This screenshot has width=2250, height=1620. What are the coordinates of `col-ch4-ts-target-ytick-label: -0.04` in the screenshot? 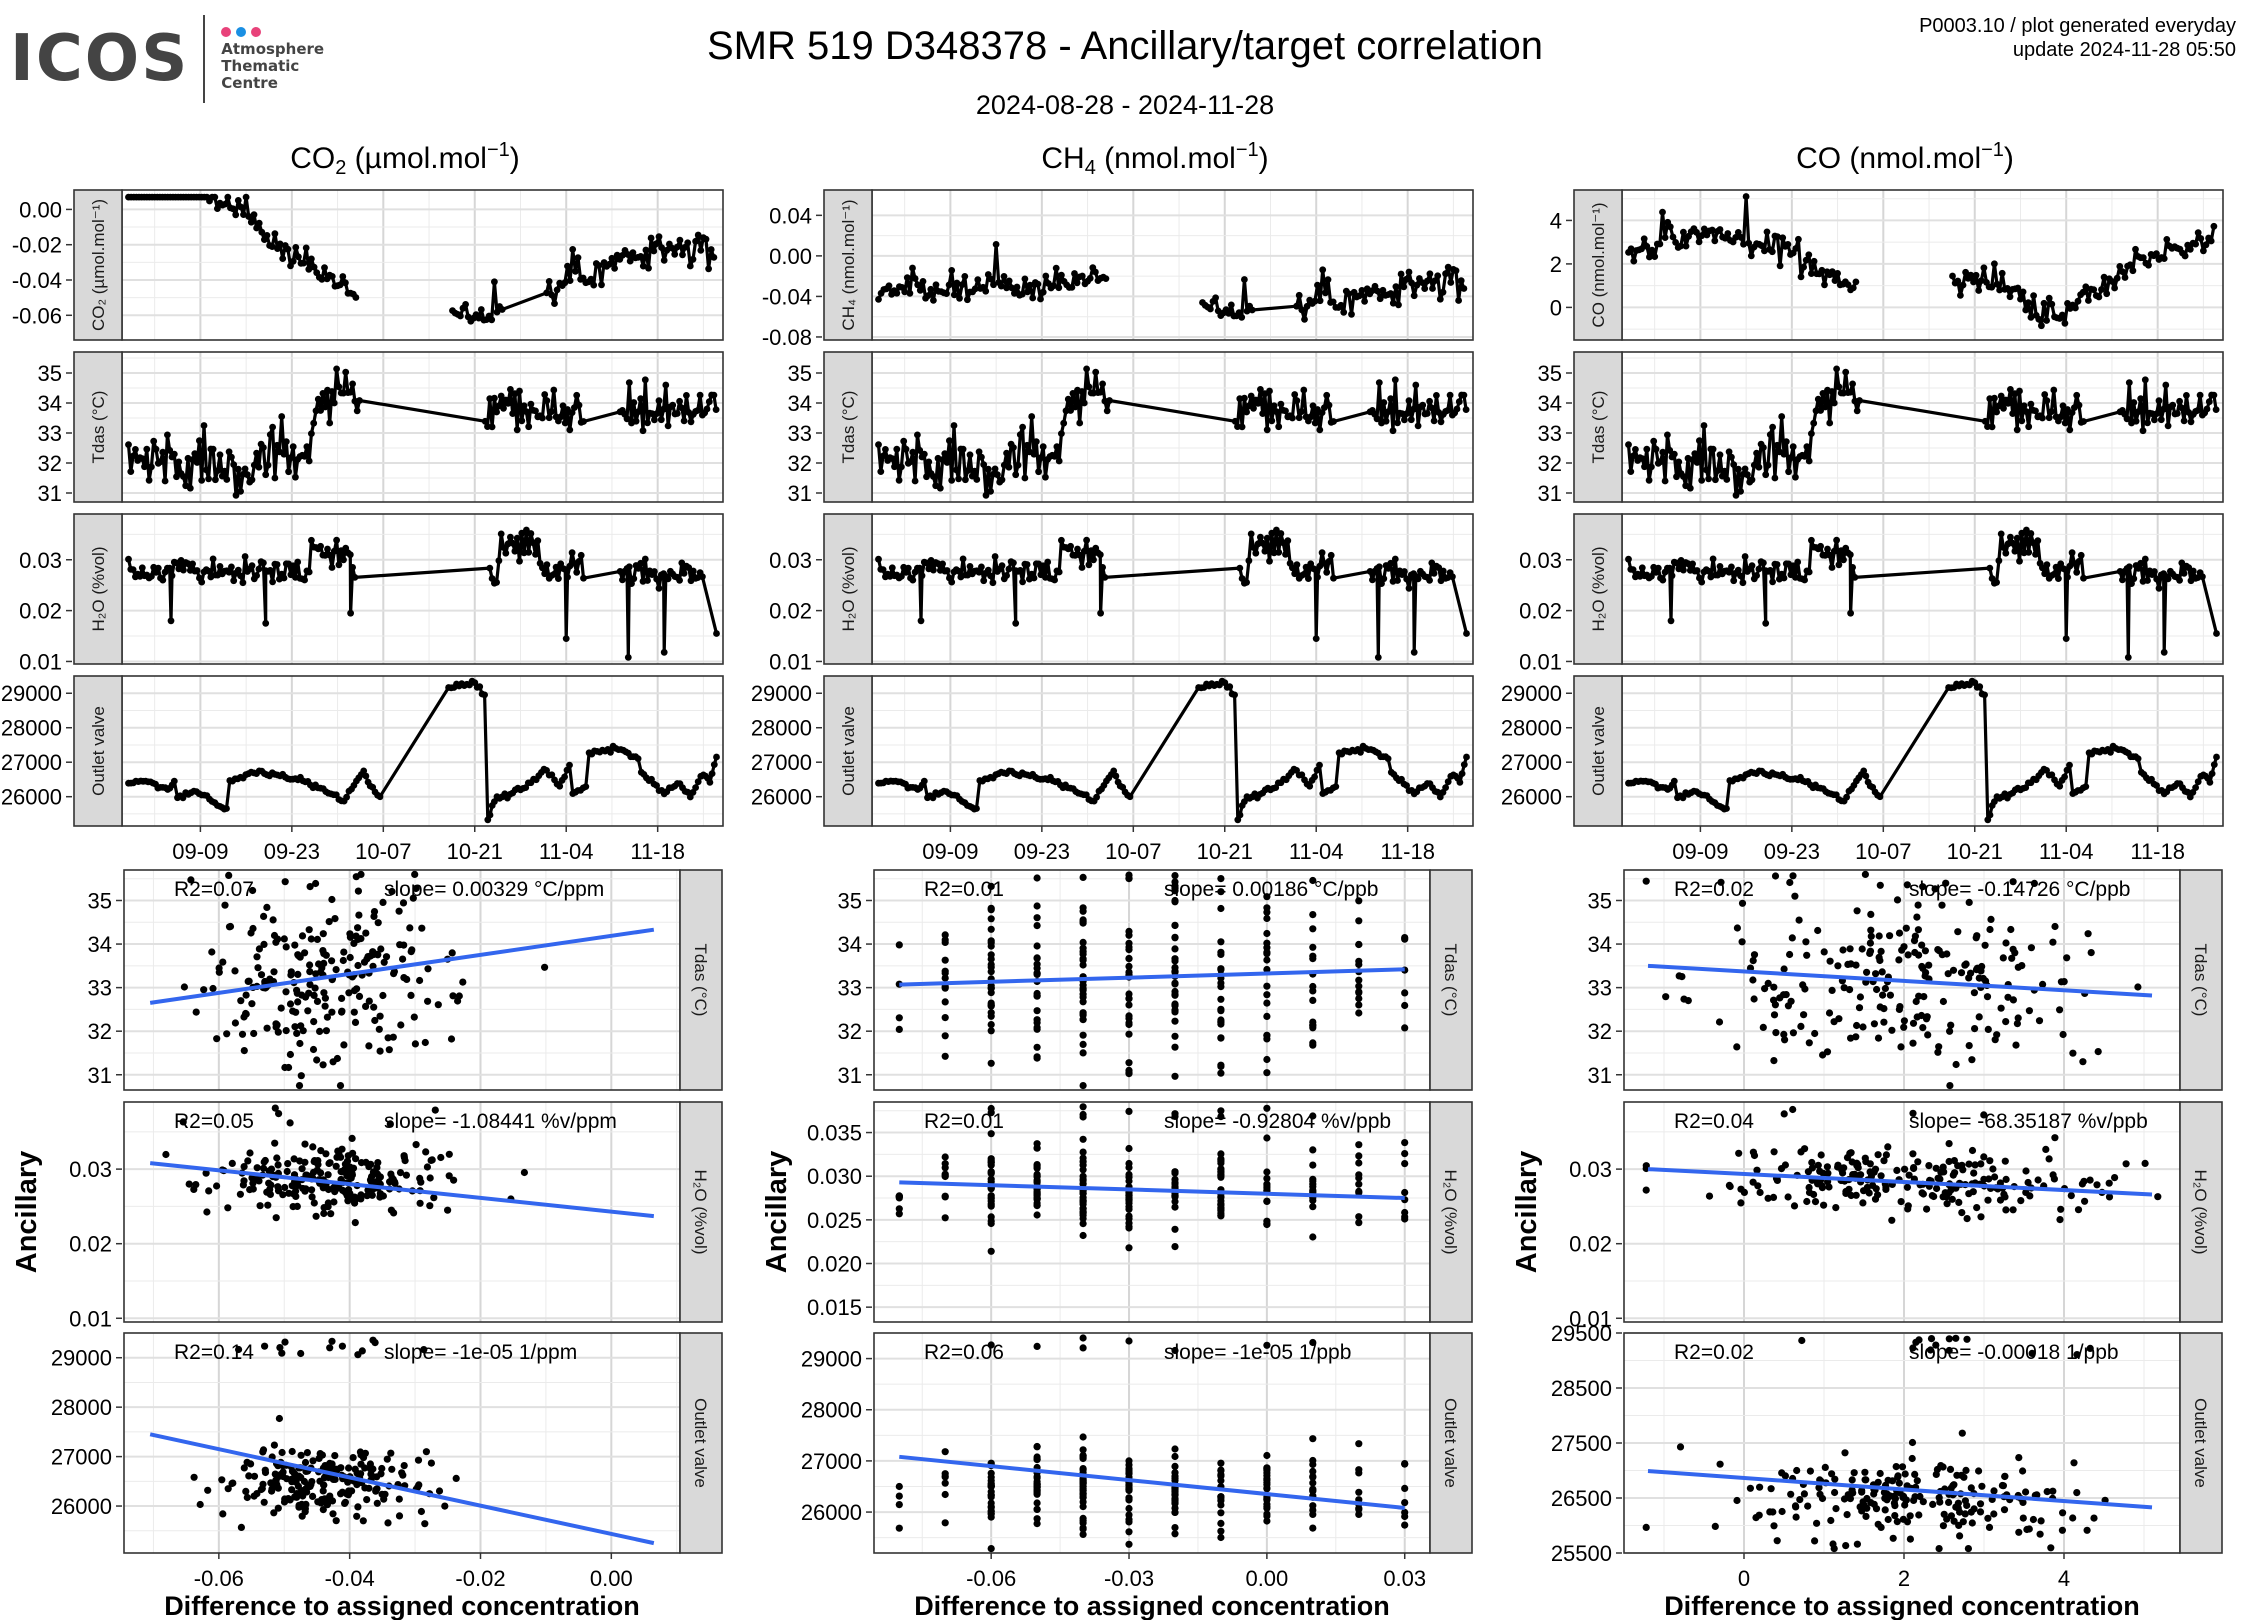 It's located at (787, 296).